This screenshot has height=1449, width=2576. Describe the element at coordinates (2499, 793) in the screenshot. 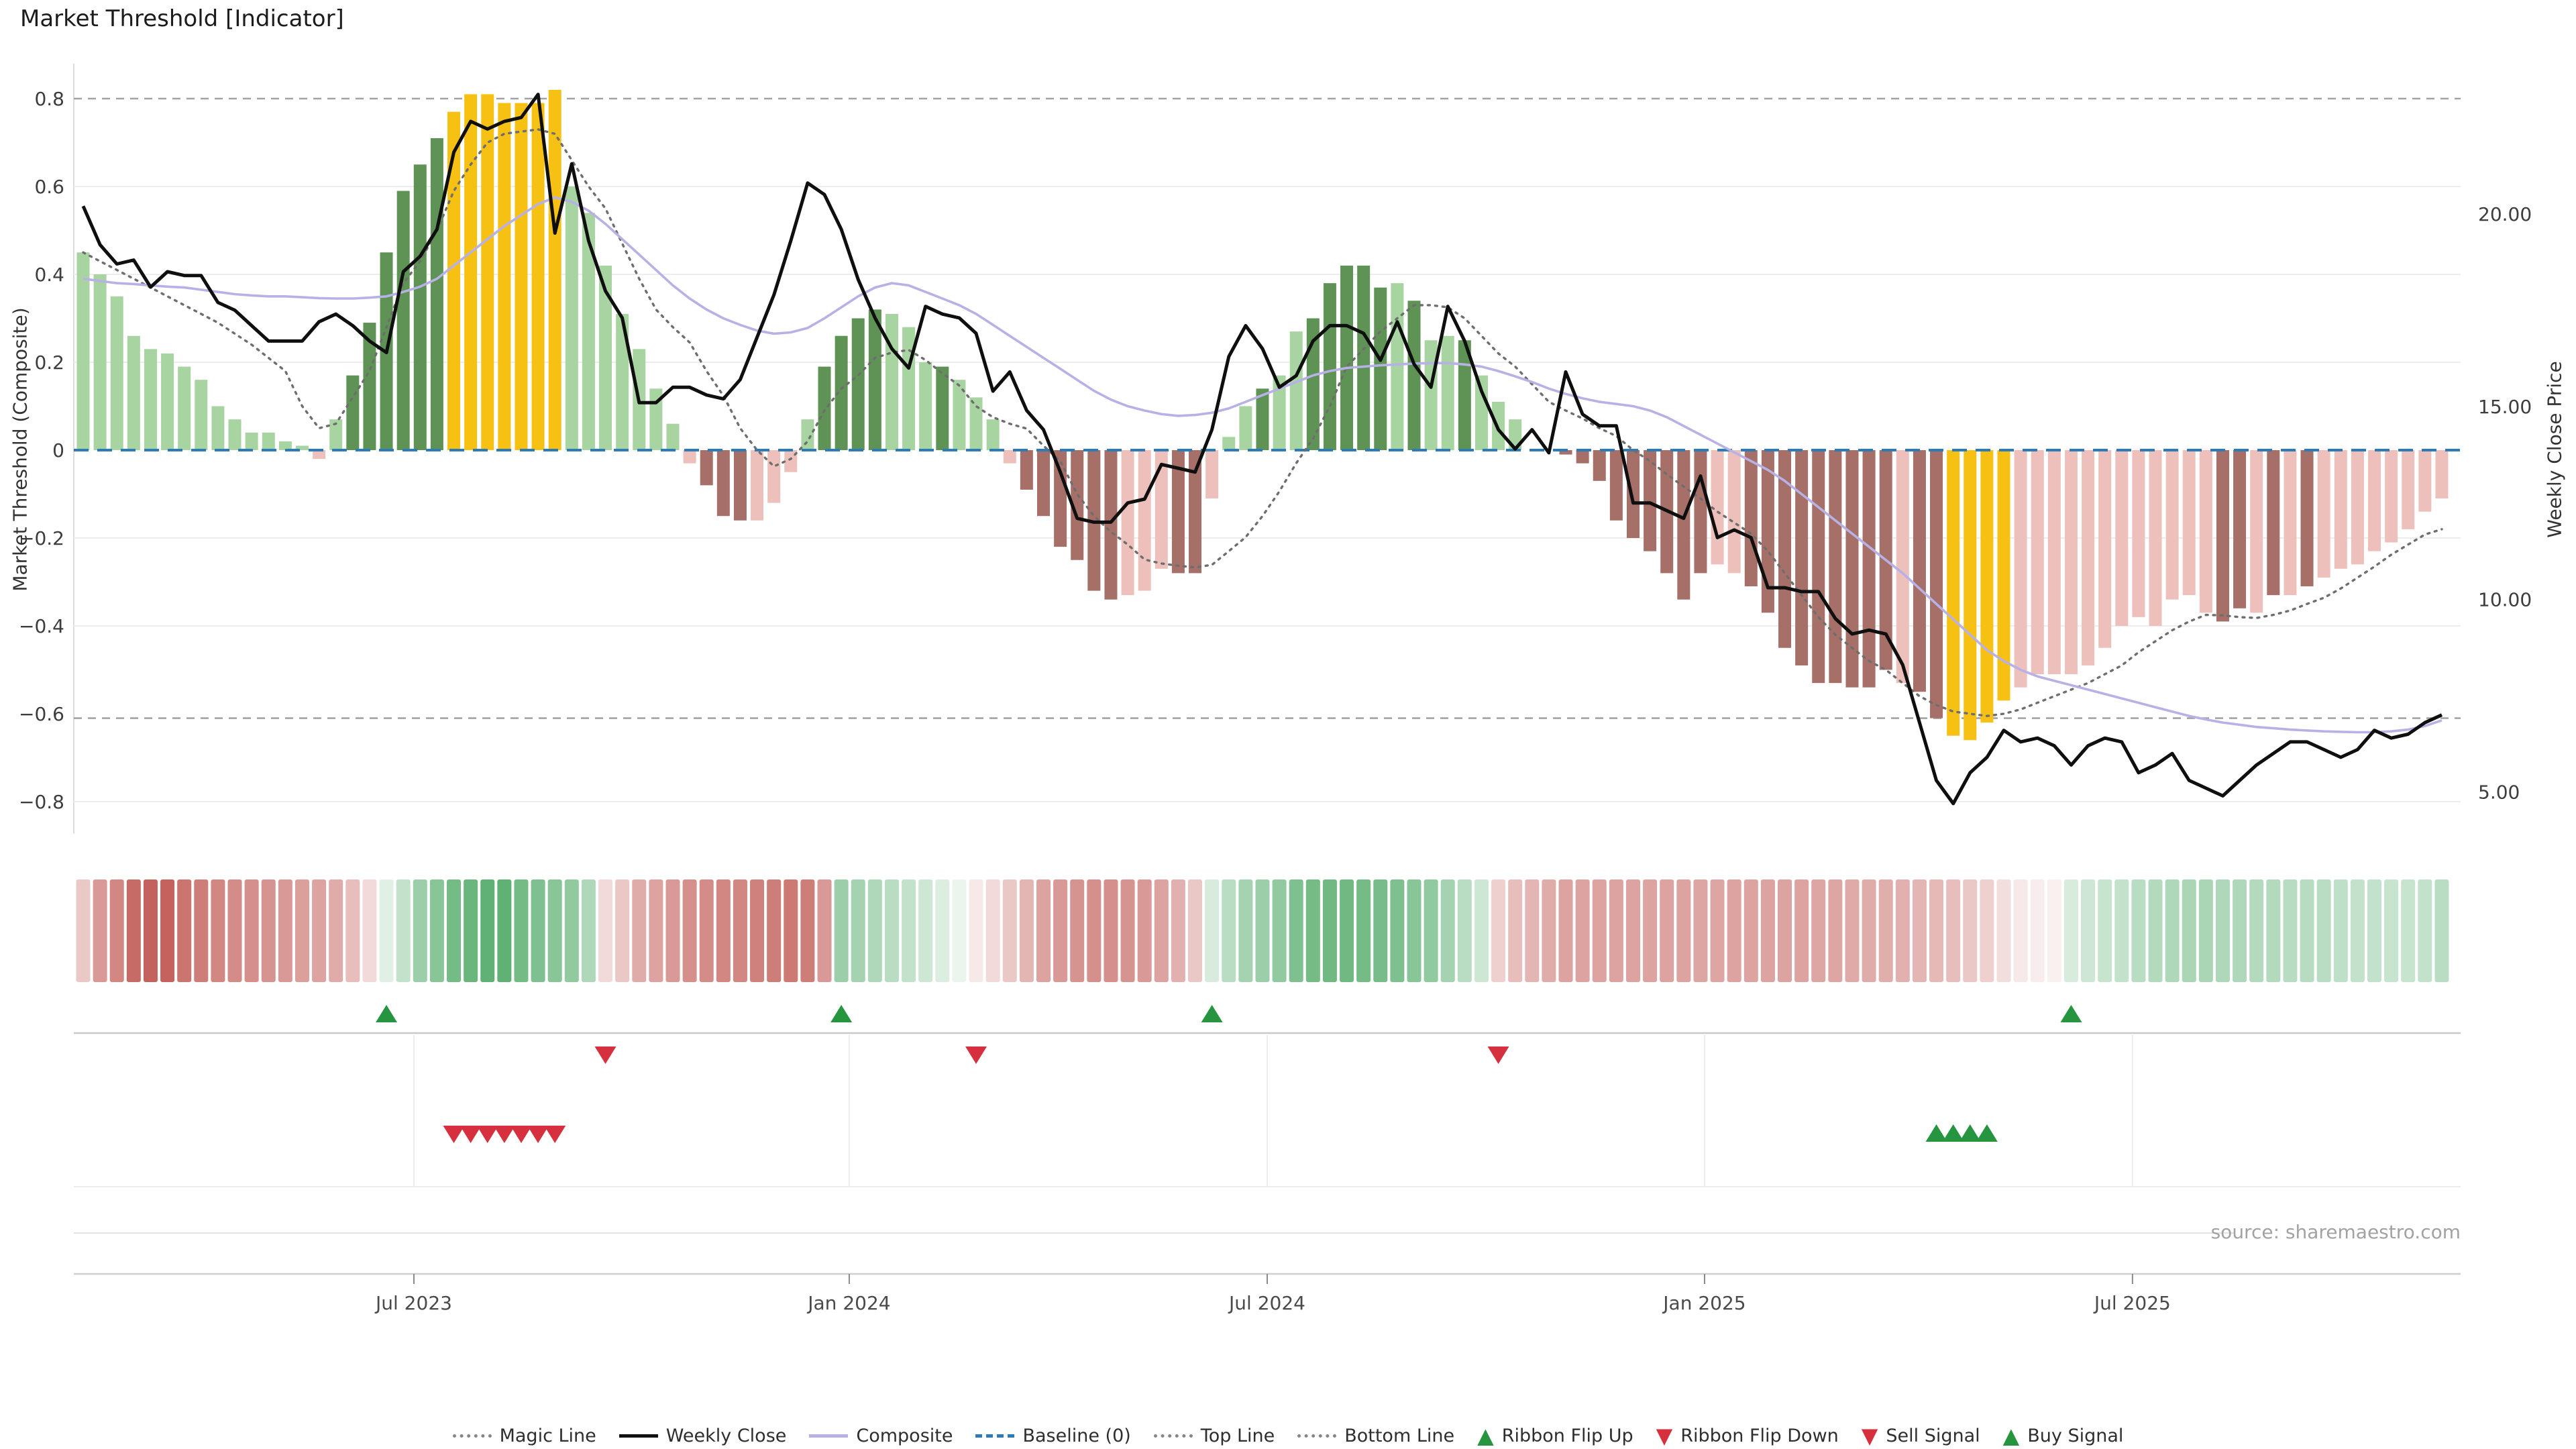

I see `svg-text: 5.00` at that location.